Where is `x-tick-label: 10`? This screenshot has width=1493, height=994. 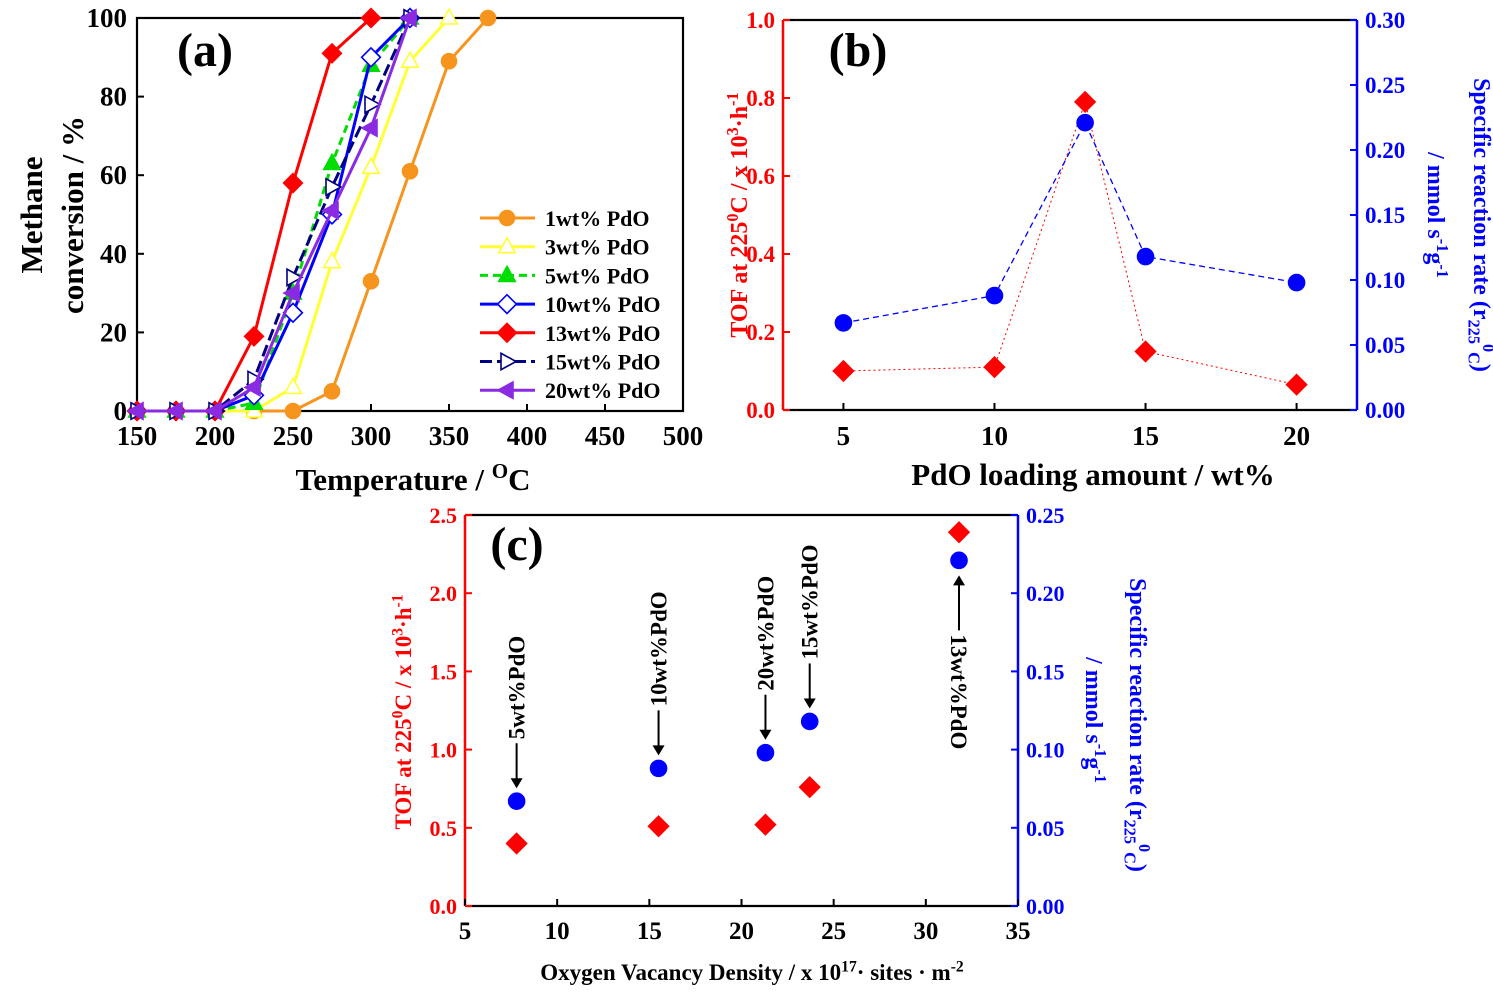
x-tick-label: 10 is located at coordinates (994, 436).